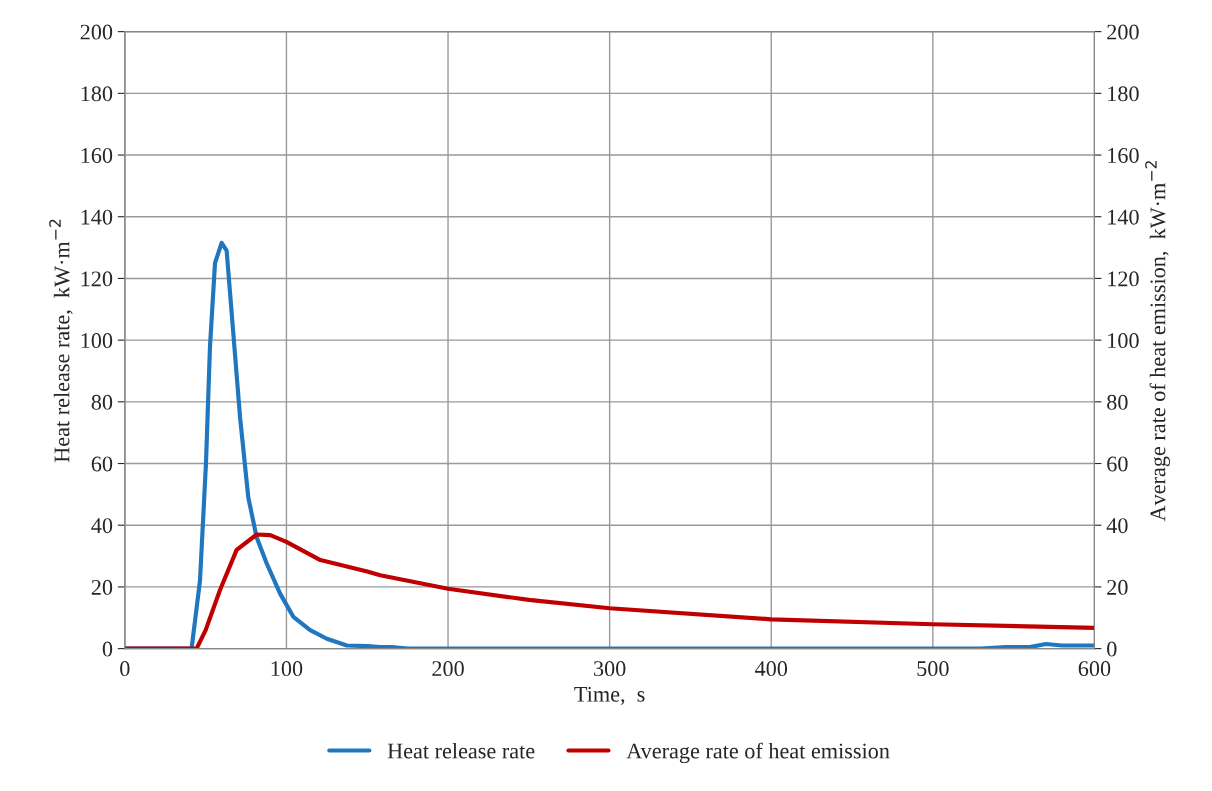 The image size is (1212, 791). Describe the element at coordinates (1123, 341) in the screenshot. I see `y2-tick-label: 100` at that location.